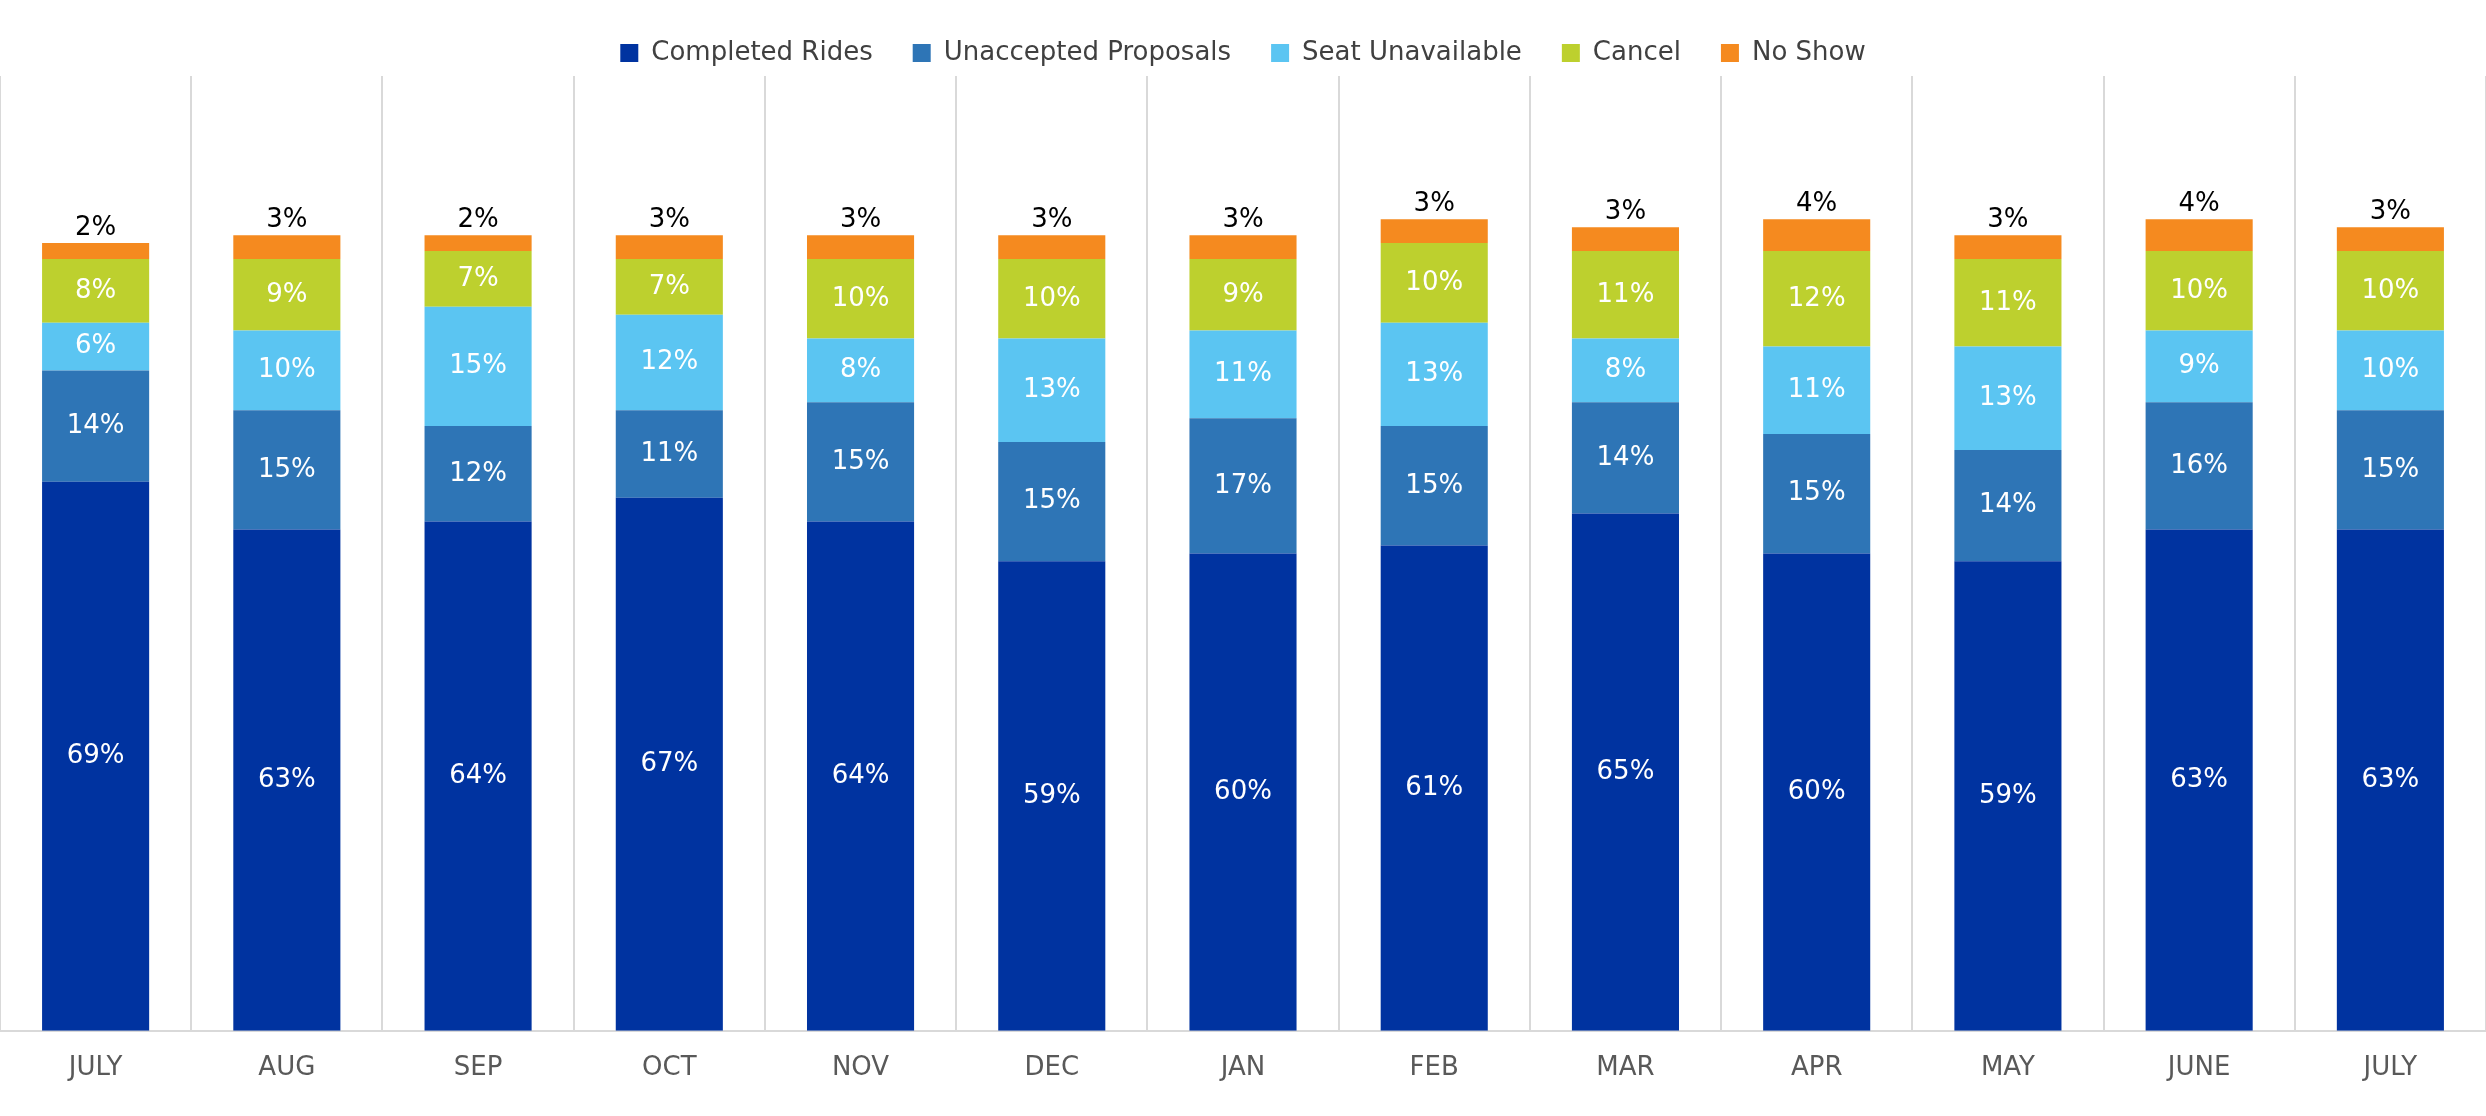 This screenshot has height=1116, width=2486. I want to click on data-label: 17%, so click(1243, 483).